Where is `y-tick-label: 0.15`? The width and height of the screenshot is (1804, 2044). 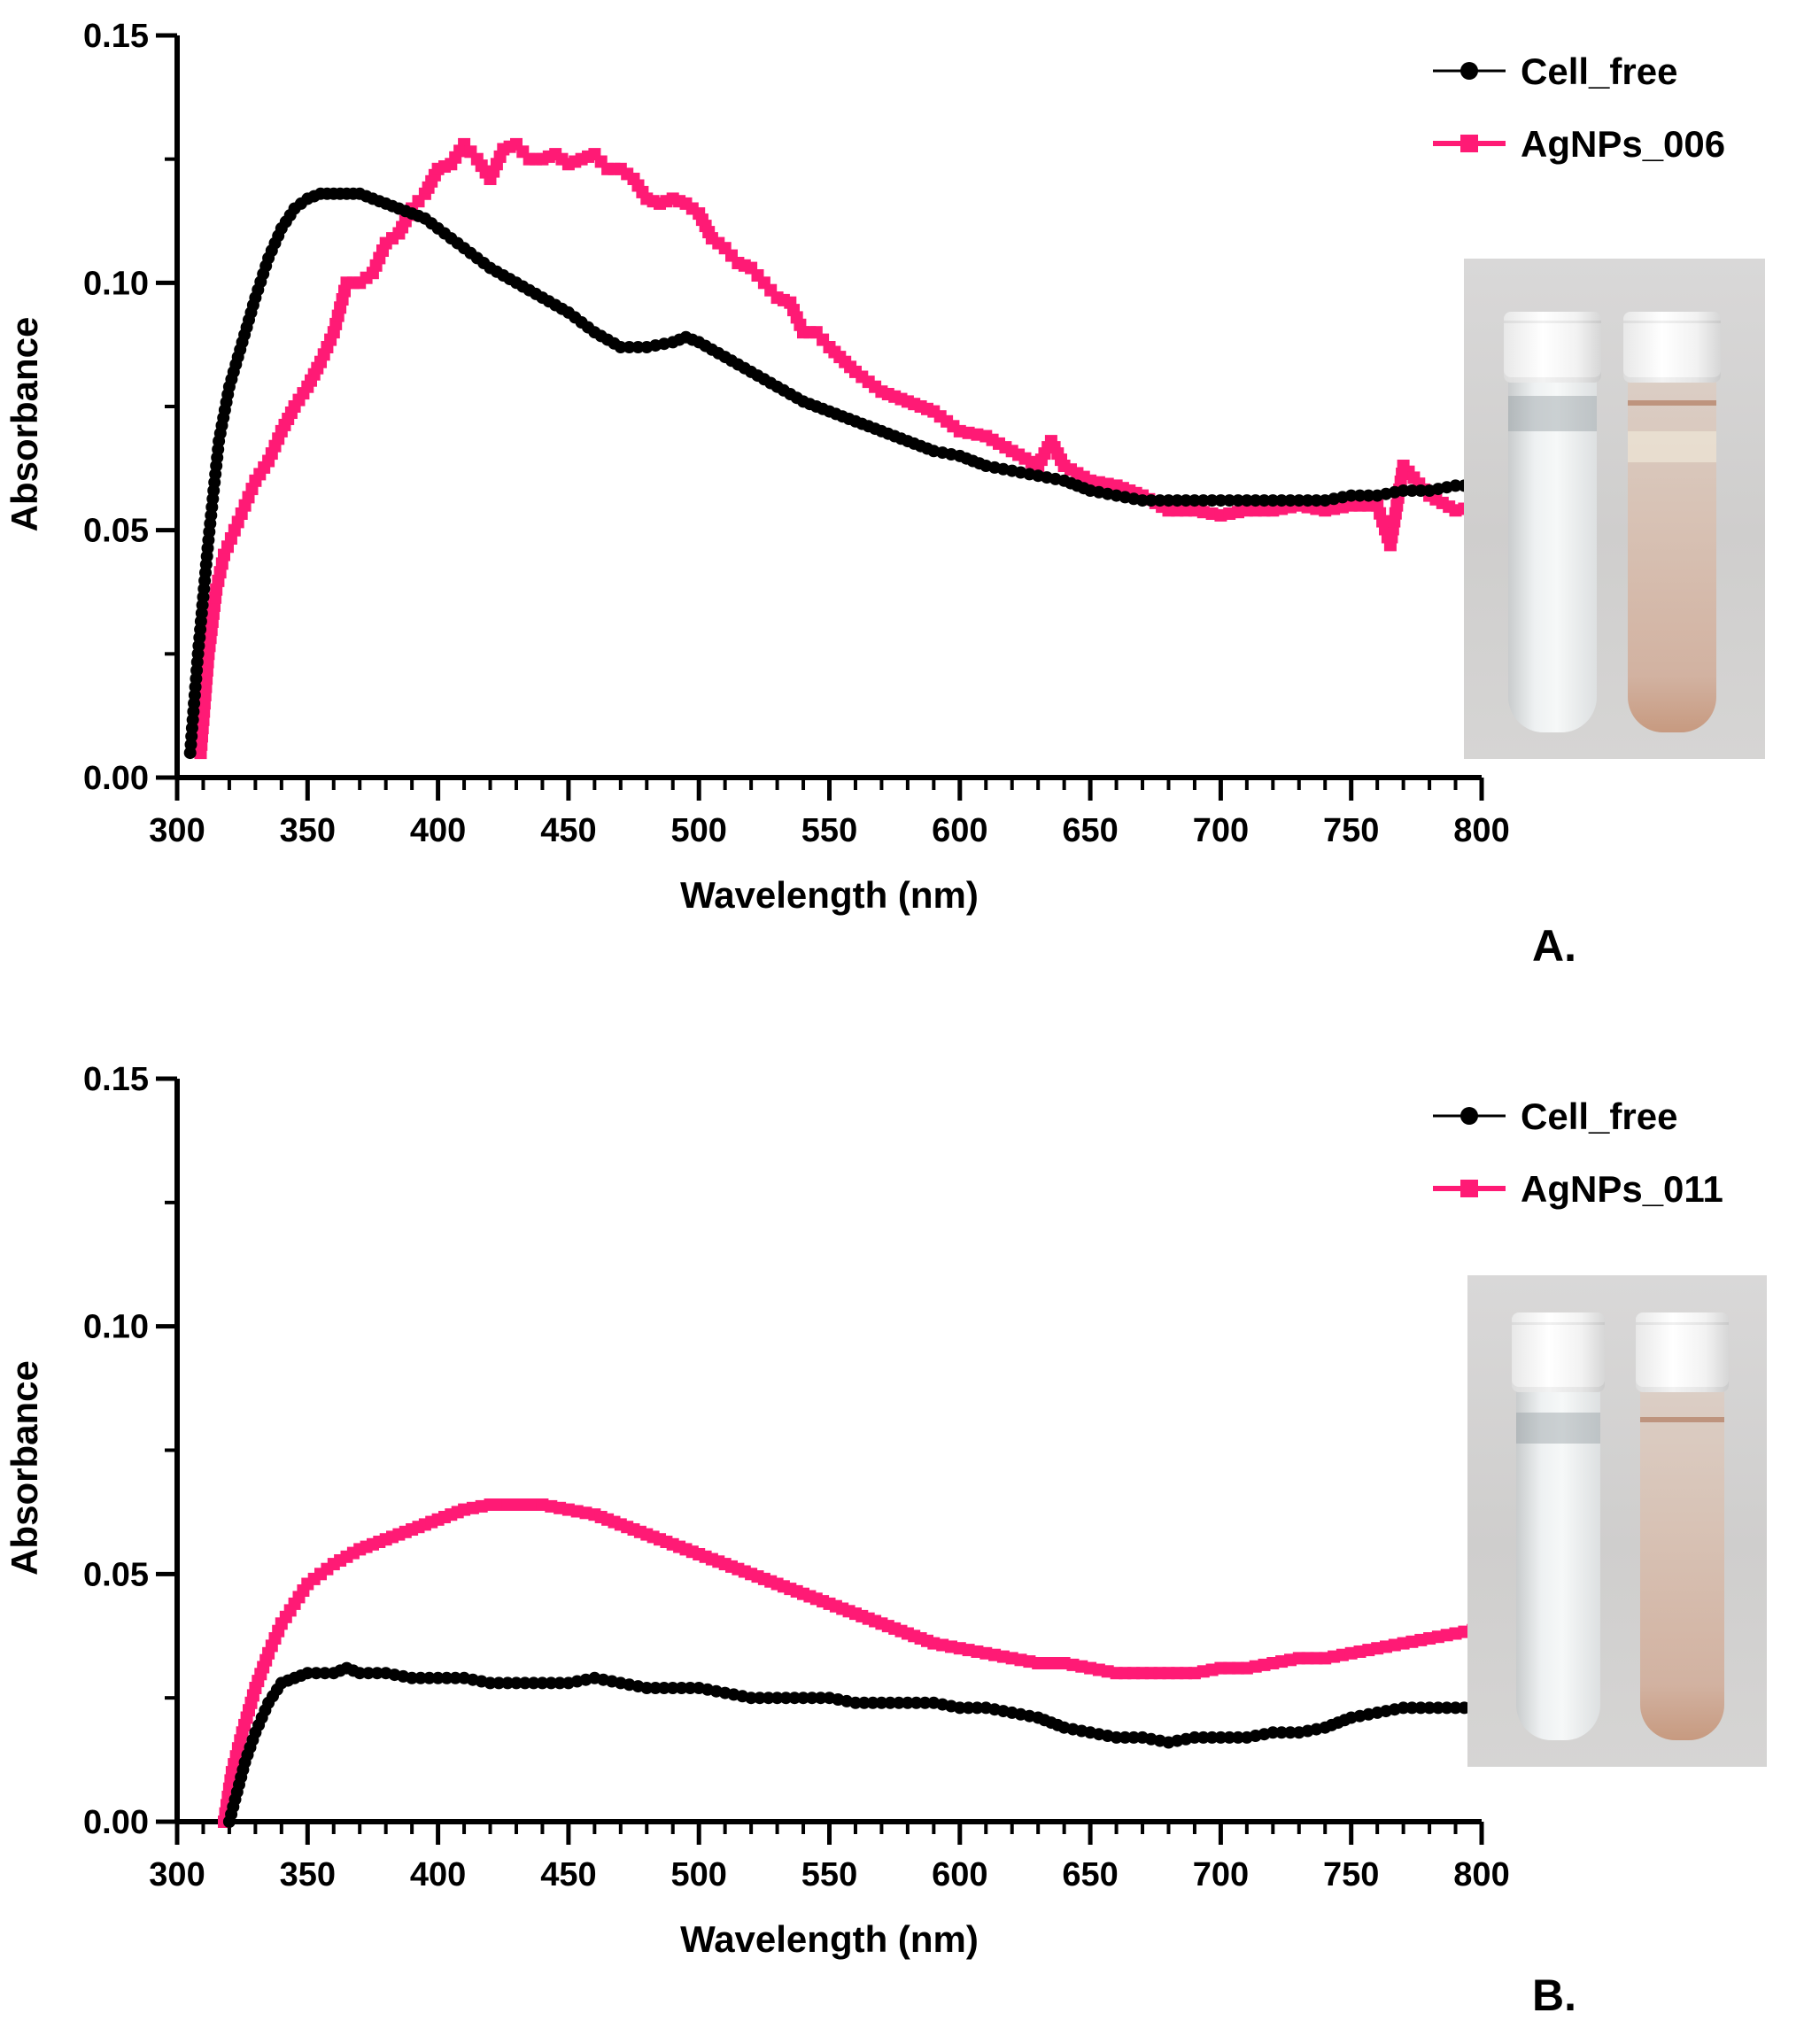 y-tick-label: 0.15 is located at coordinates (116, 36).